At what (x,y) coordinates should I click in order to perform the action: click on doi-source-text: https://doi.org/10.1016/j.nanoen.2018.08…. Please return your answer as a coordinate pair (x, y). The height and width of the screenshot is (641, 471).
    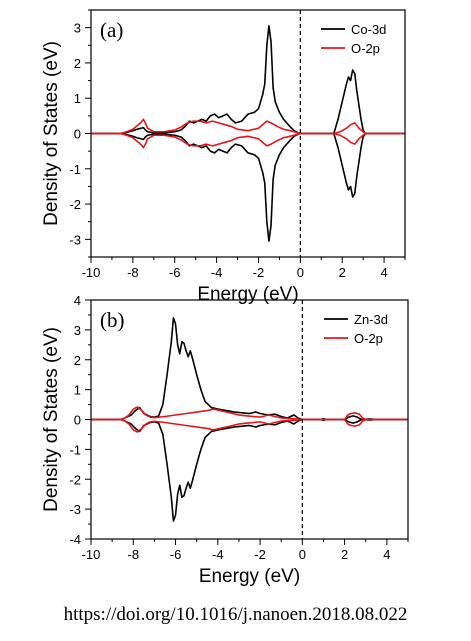
    Looking at the image, I should click on (235, 614).